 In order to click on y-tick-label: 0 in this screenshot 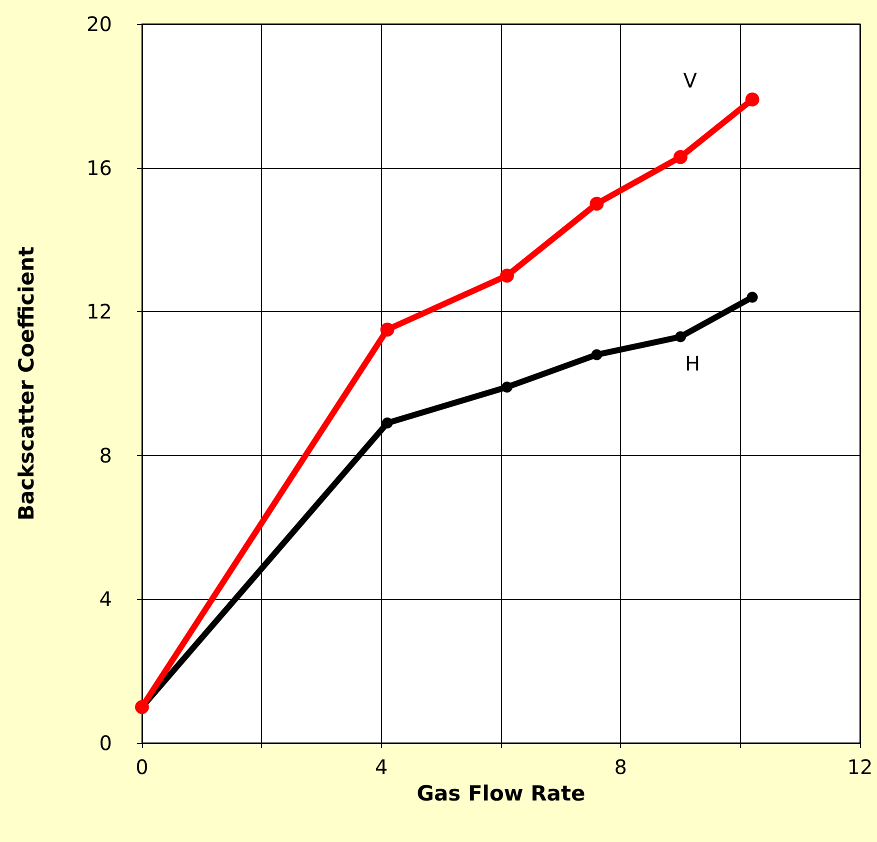, I will do `click(105, 743)`.